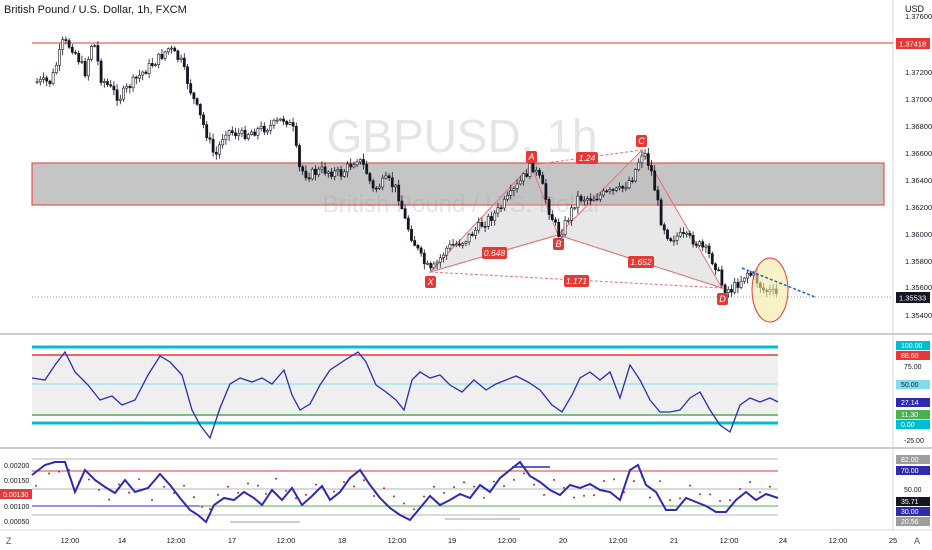 The width and height of the screenshot is (932, 550). I want to click on point-label-a: A, so click(531, 157).